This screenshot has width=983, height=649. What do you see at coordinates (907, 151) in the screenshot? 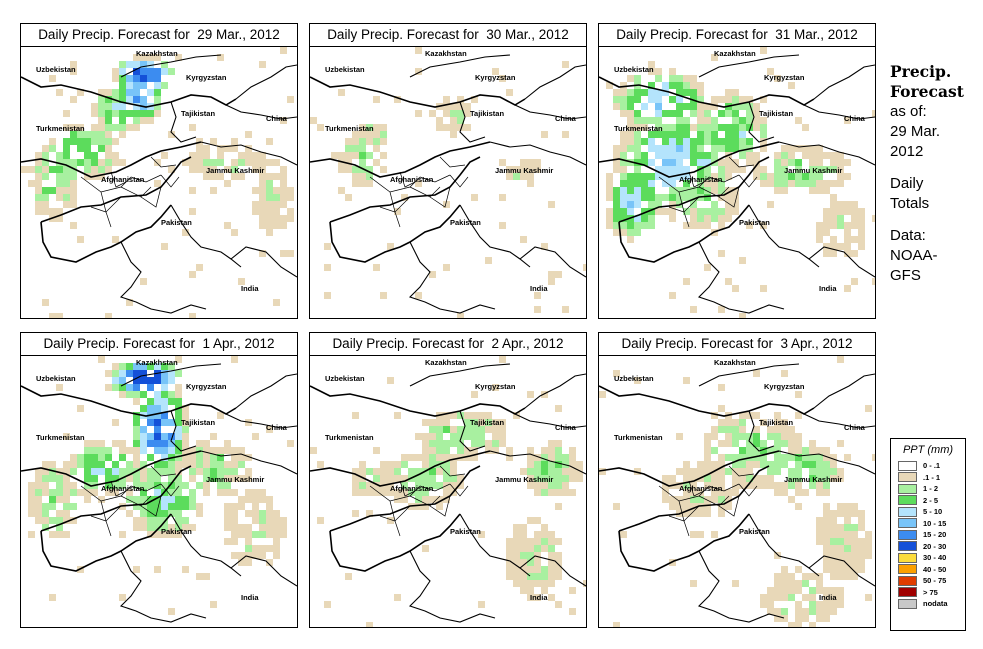
I see `asof-line3: 2012` at bounding box center [907, 151].